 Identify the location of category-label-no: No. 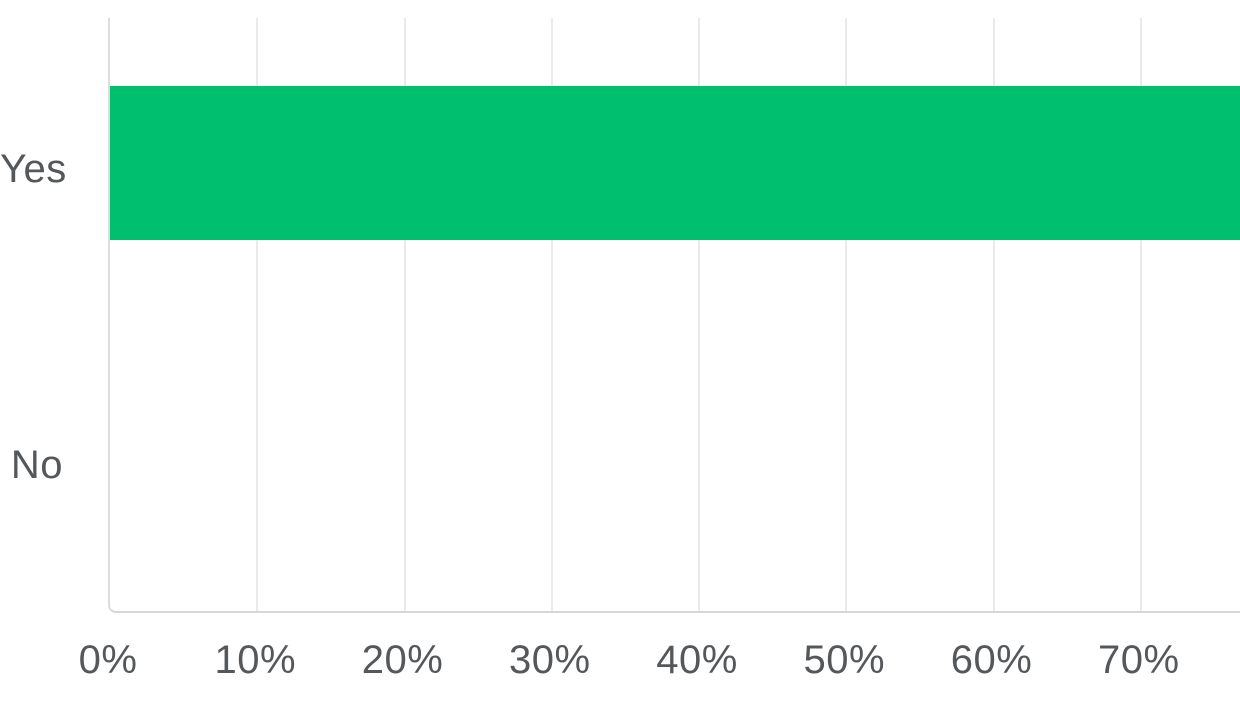
(36, 465).